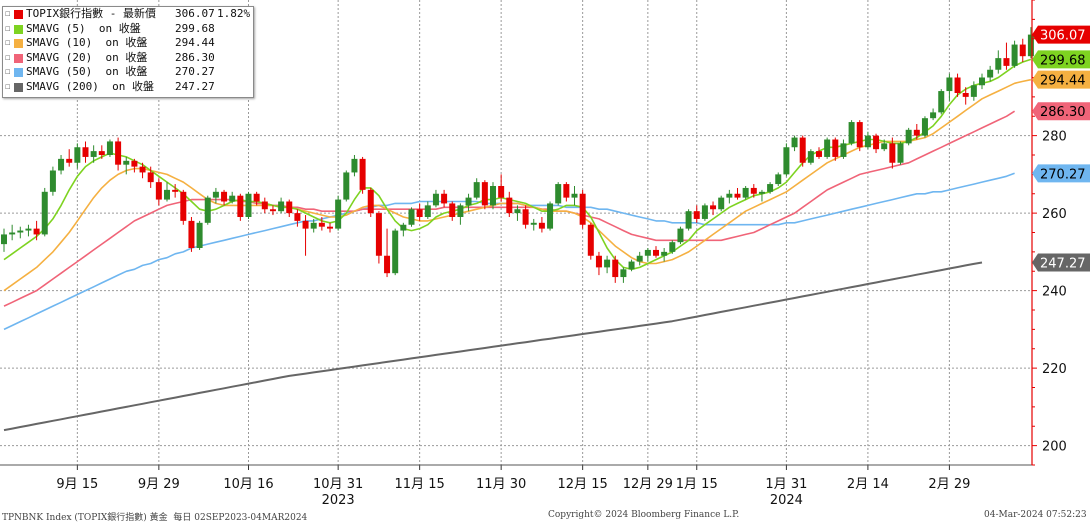  What do you see at coordinates (195, 28) in the screenshot?
I see `legend-value: 299.68` at bounding box center [195, 28].